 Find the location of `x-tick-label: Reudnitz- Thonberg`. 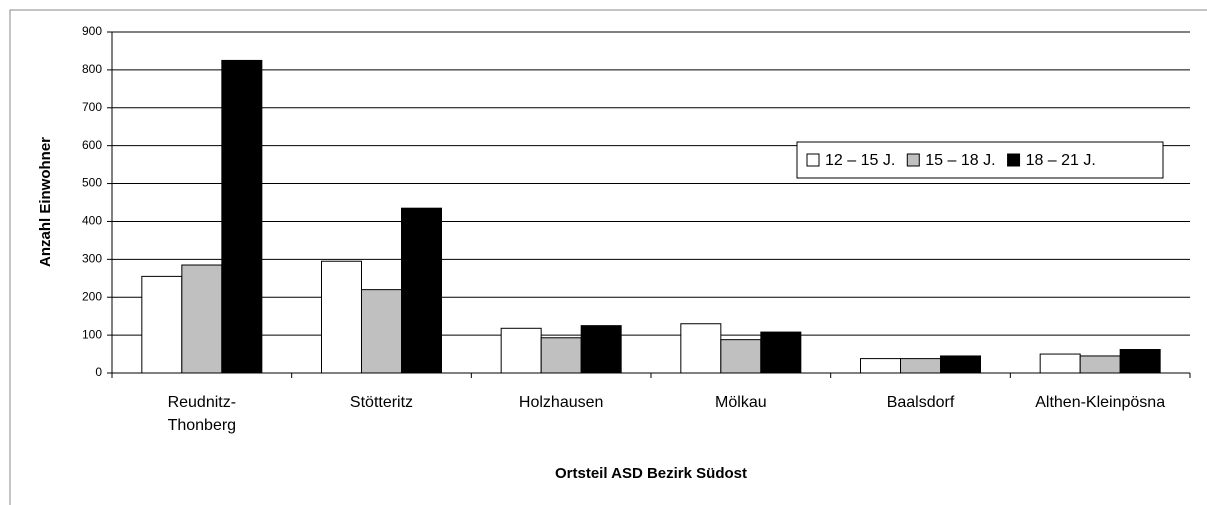

x-tick-label: Reudnitz- Thonberg is located at coordinates (202, 414).